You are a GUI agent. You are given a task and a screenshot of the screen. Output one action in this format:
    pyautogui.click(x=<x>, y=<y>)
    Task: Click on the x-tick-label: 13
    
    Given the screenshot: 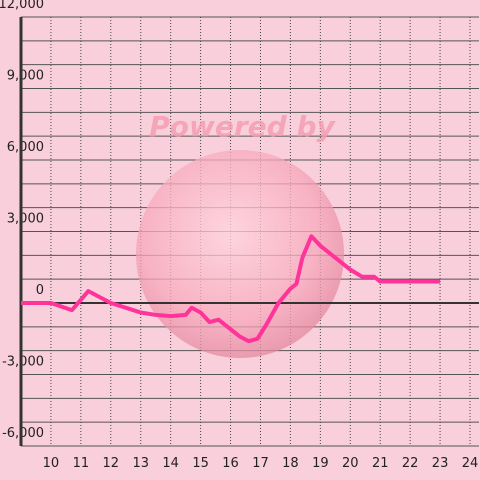 What is the action you would take?
    pyautogui.click(x=140, y=463)
    